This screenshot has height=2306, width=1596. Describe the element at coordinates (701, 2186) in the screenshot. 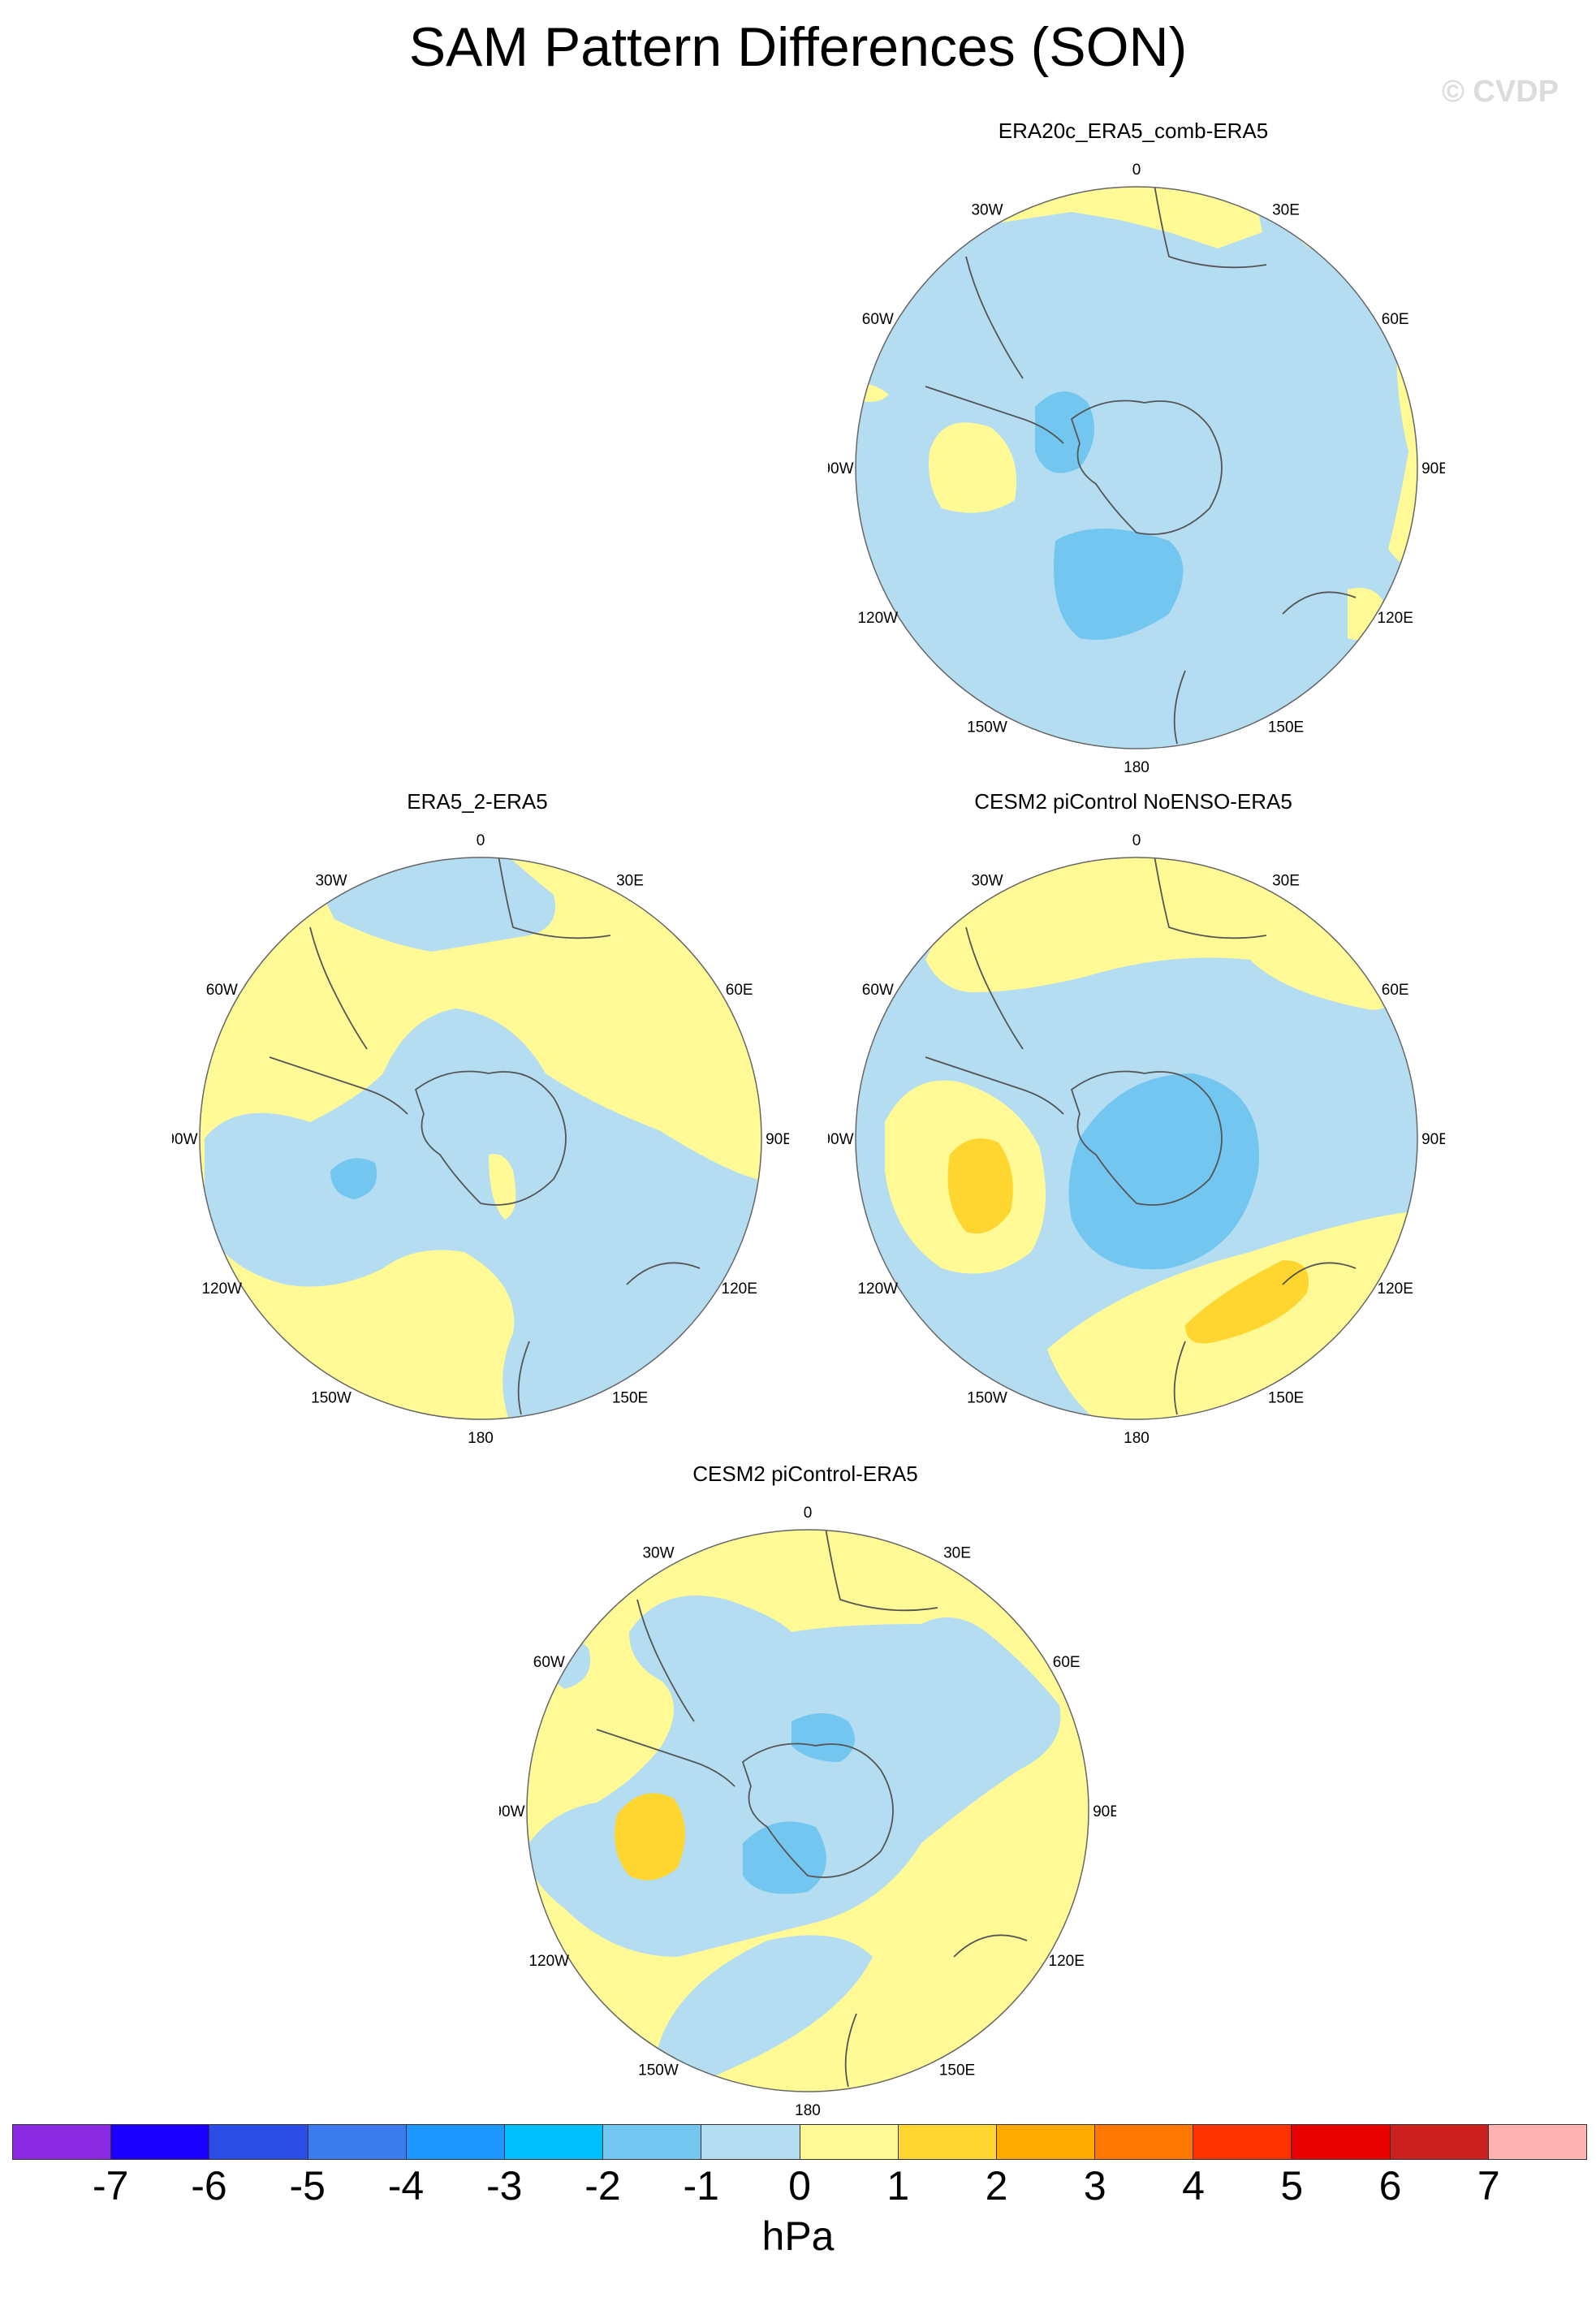

I see `colorbar-tick-label: -1` at that location.